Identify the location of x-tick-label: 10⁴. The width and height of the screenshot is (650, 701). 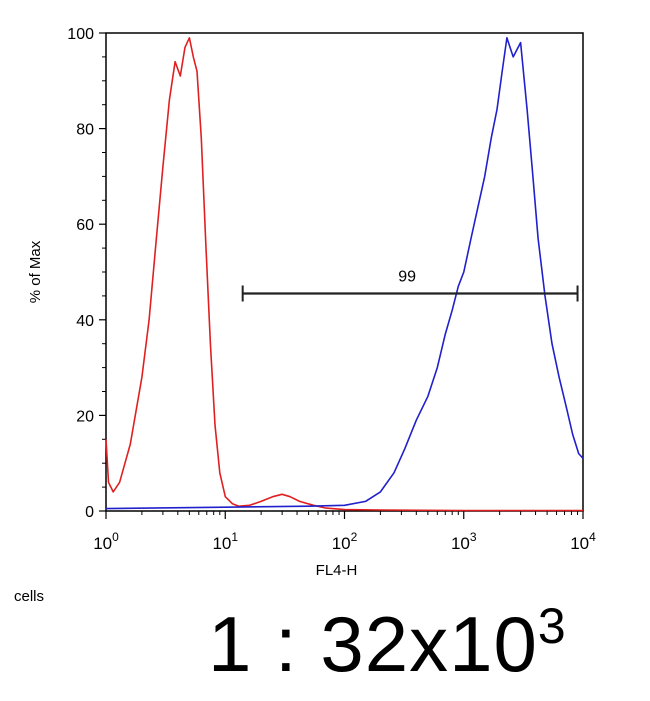
(583, 541).